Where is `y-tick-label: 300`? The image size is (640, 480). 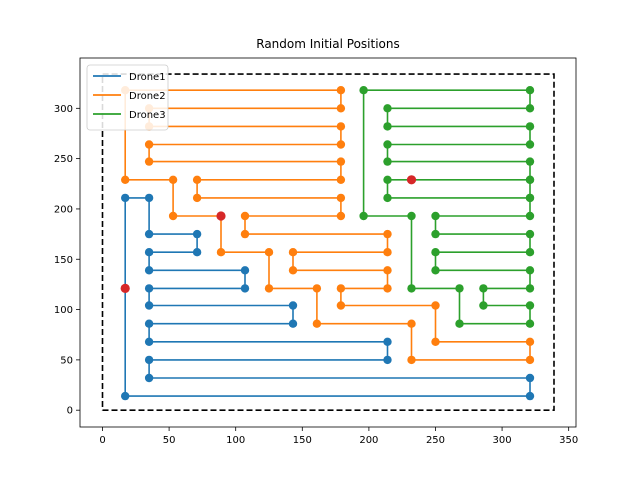
y-tick-label: 300 is located at coordinates (63, 109).